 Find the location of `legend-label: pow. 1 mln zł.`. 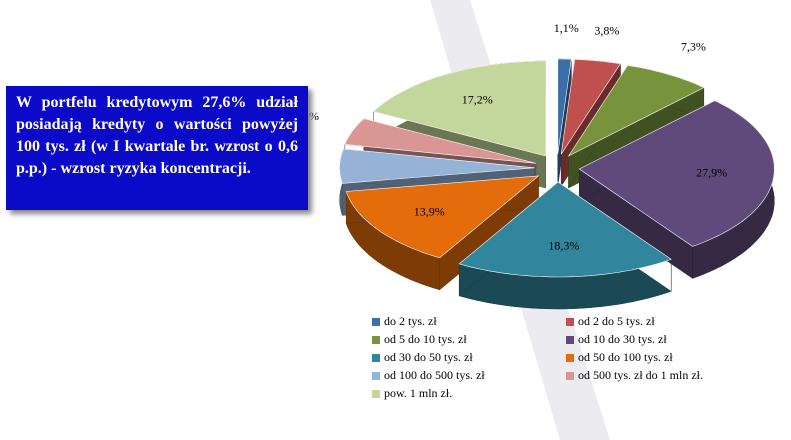

legend-label: pow. 1 mln zł. is located at coordinates (418, 393).